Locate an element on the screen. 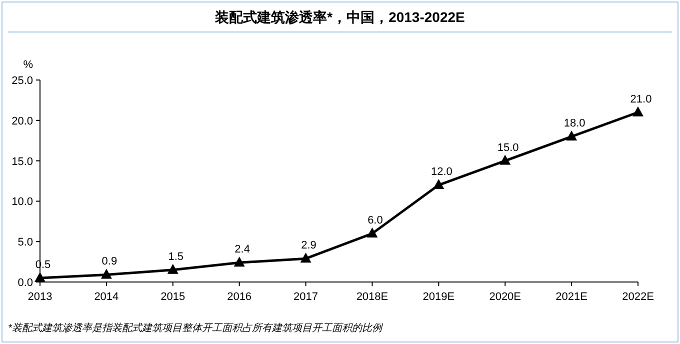 Image resolution: width=680 pixels, height=344 pixels. x-tick-label: 2017 is located at coordinates (306, 297).